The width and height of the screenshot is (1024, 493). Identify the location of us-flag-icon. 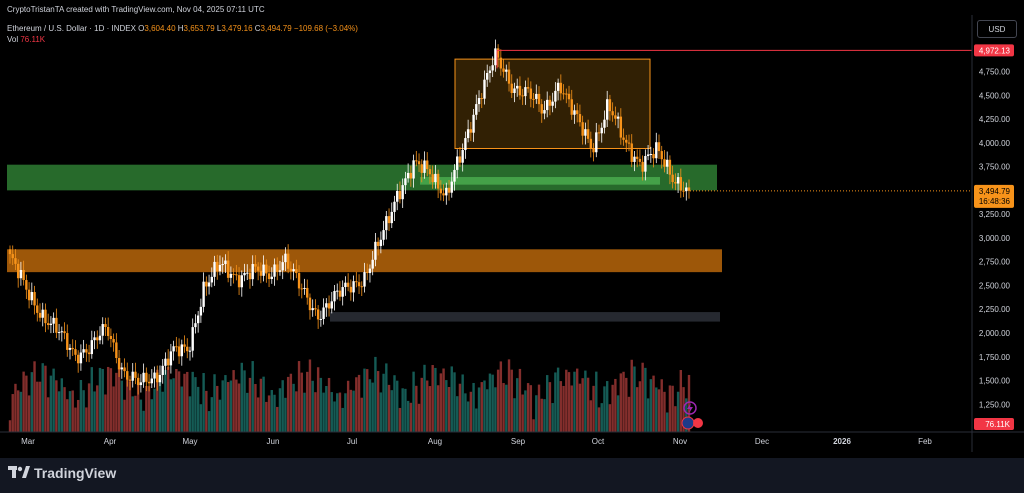
(688, 423).